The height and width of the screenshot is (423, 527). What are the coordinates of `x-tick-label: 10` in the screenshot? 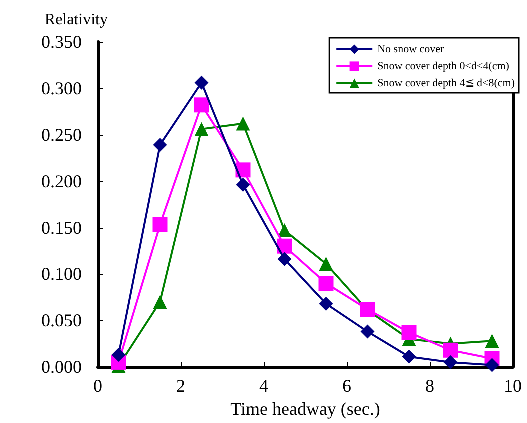 It's located at (513, 386).